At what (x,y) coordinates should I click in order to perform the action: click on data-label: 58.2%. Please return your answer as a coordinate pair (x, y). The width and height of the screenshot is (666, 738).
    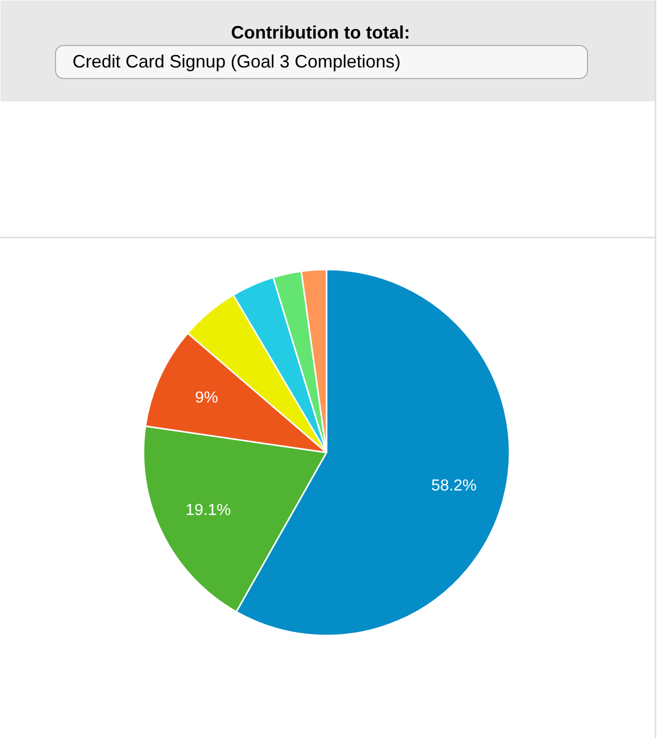
    Looking at the image, I should click on (454, 486).